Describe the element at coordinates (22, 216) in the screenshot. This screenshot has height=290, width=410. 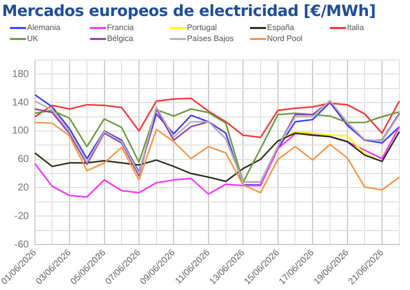
I see `y-tick-label: -20` at that location.